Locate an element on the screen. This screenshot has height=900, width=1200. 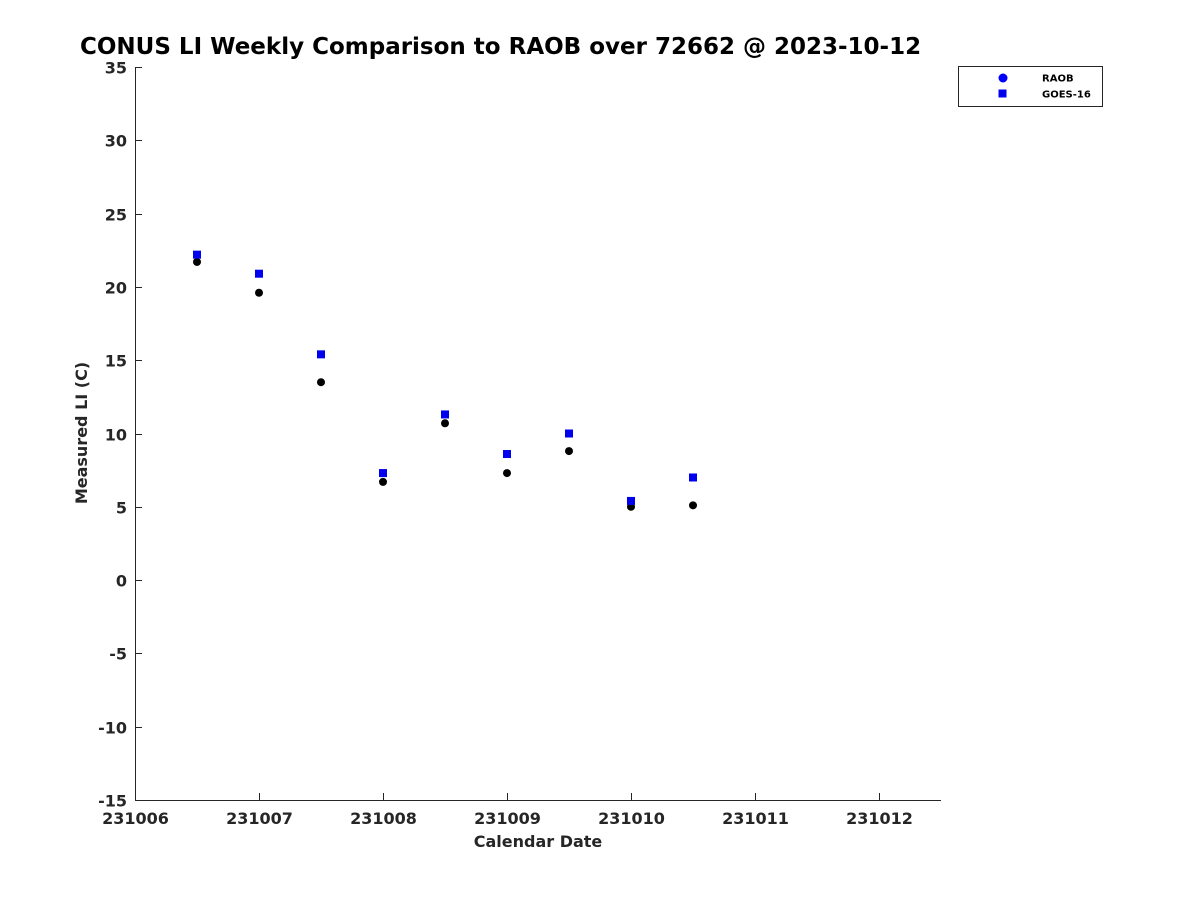
legend-goes-marker is located at coordinates (1002, 93).